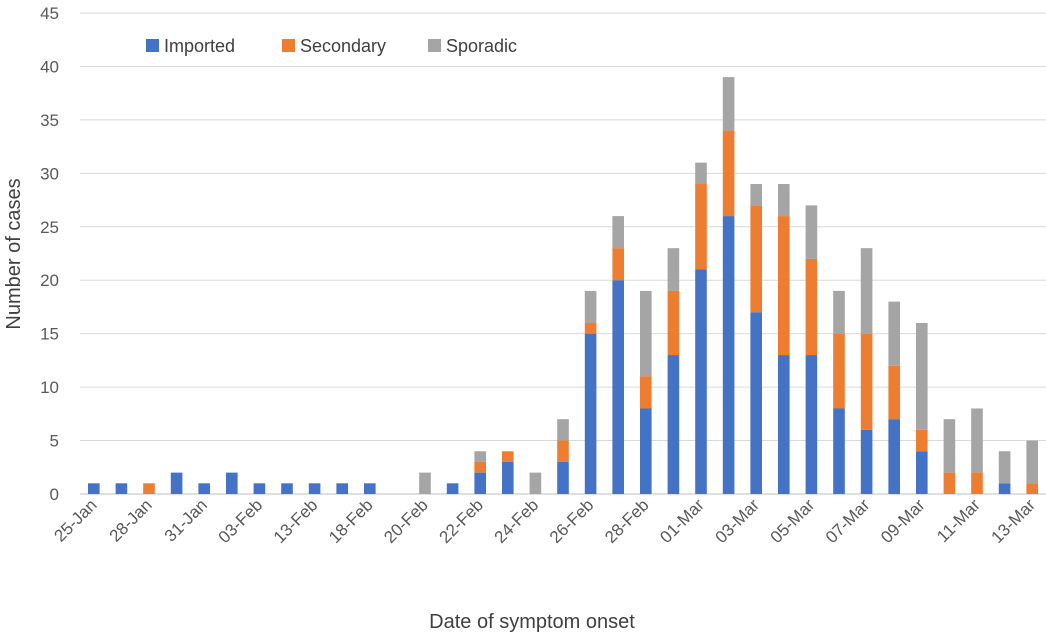  What do you see at coordinates (49, 120) in the screenshot?
I see `y-tick-label: 35` at bounding box center [49, 120].